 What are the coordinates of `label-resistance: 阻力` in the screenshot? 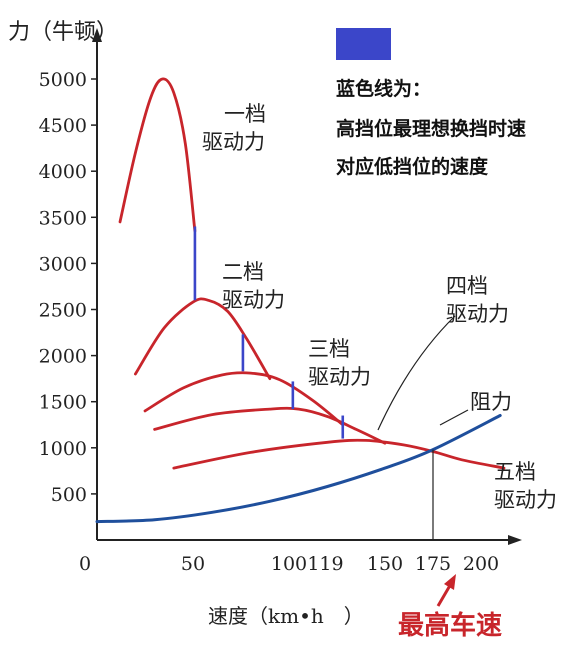 It's located at (491, 402).